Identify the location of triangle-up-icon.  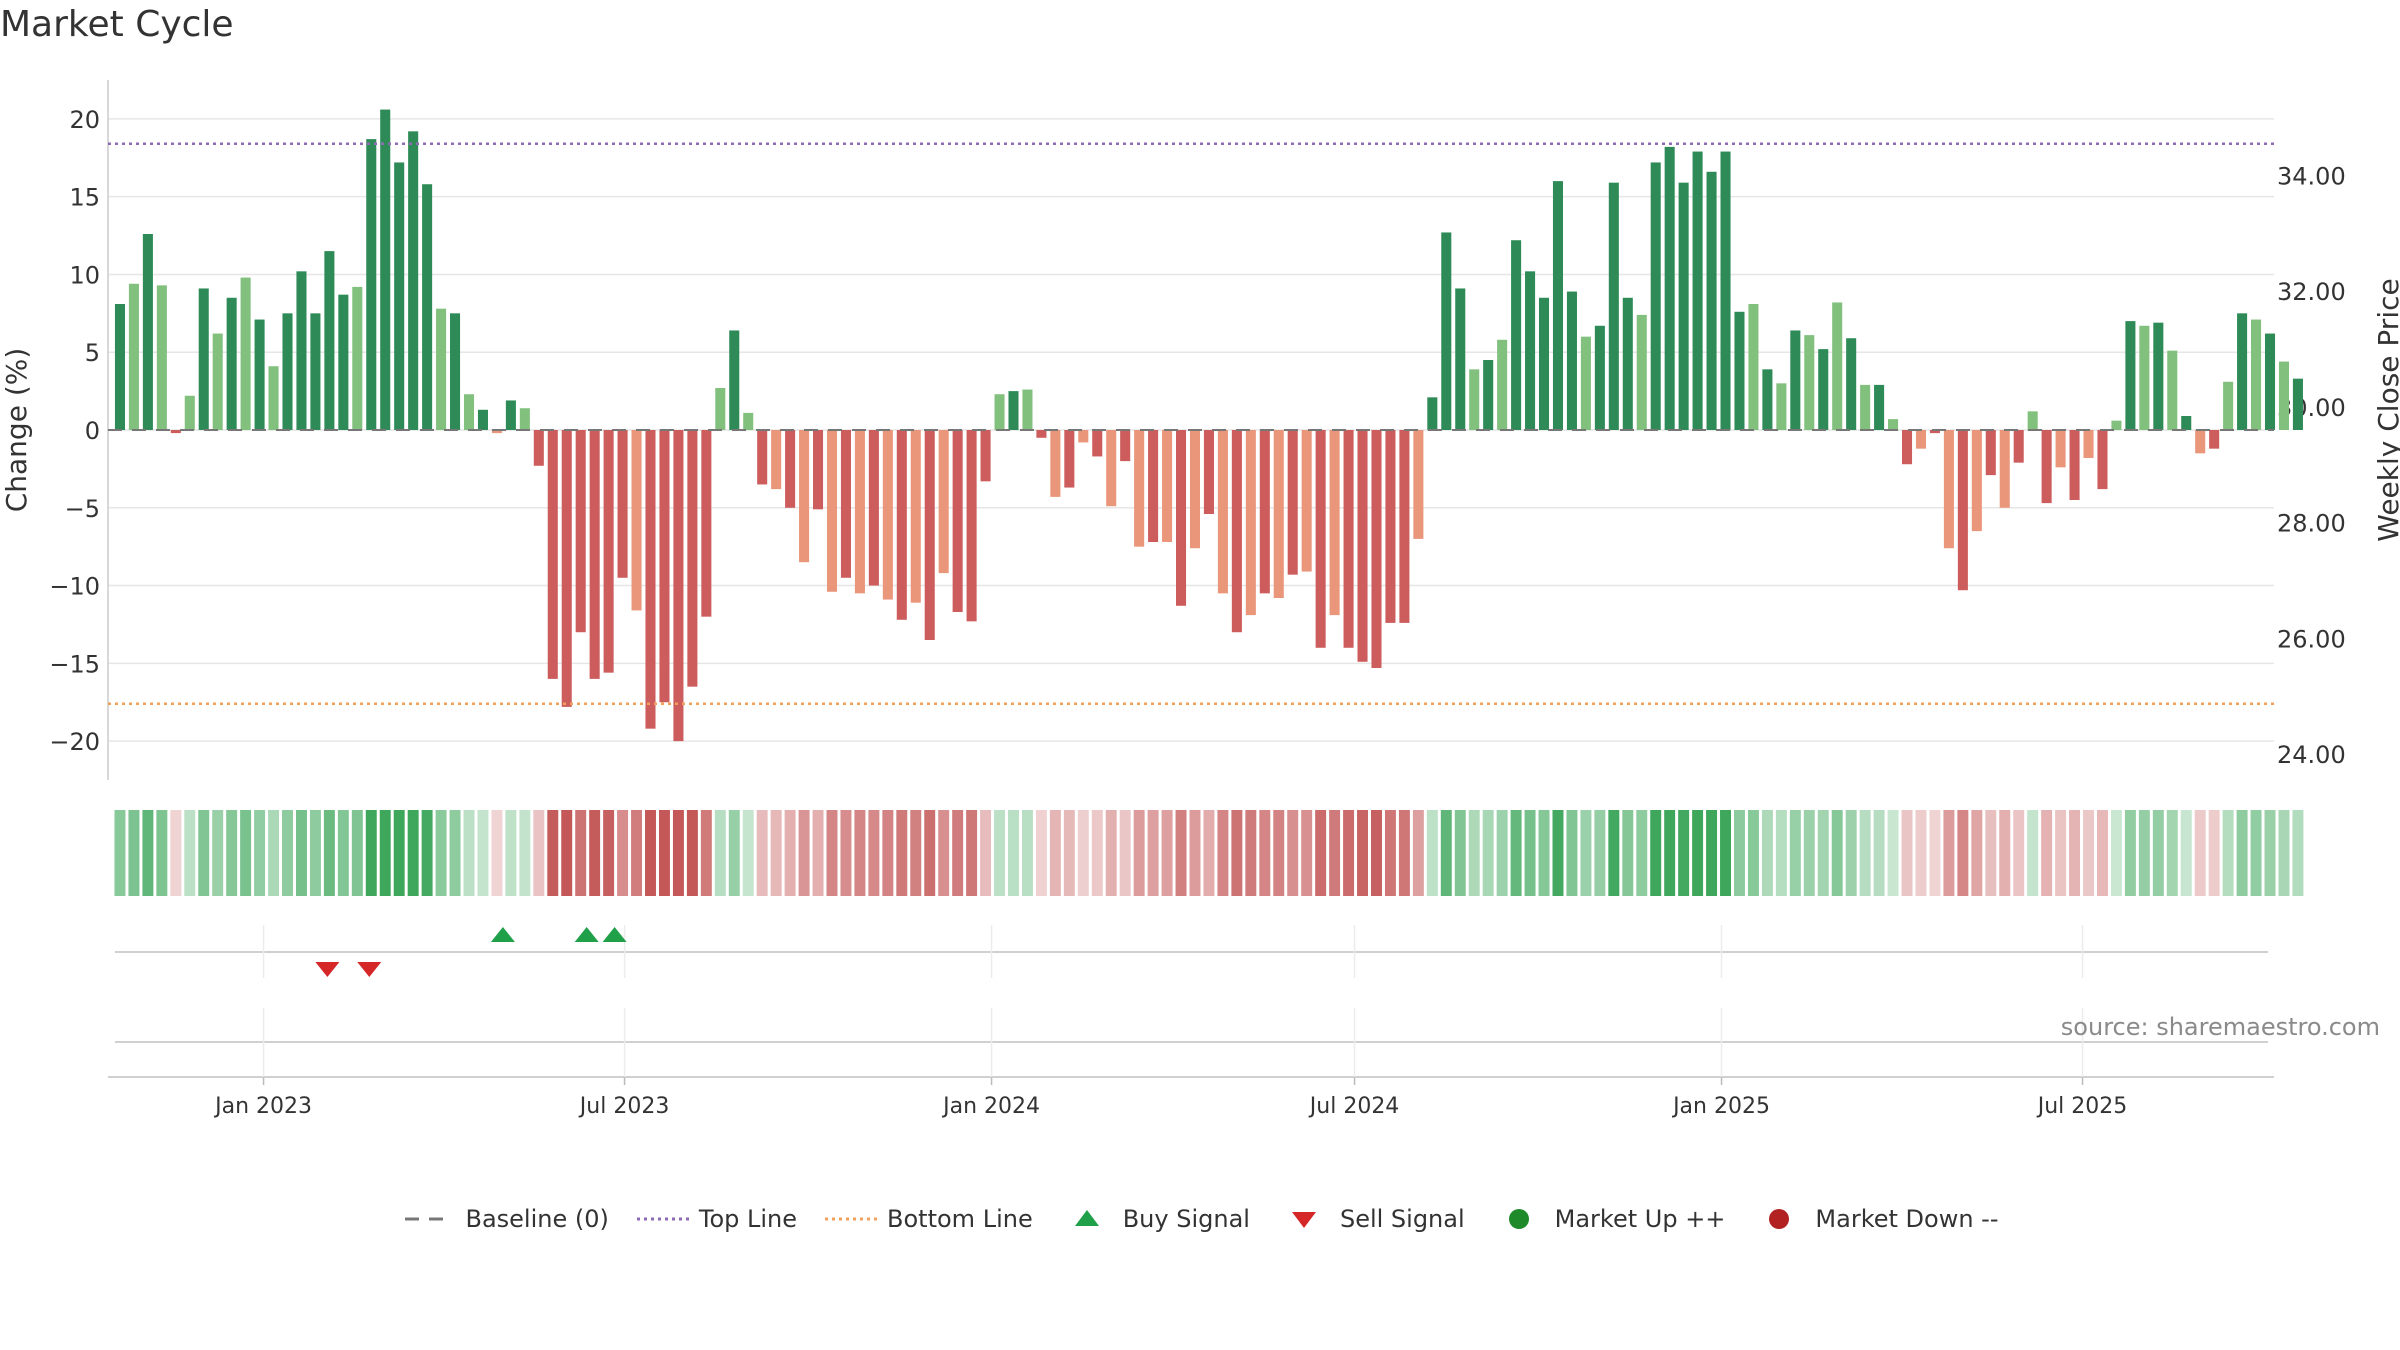
(1087, 1219).